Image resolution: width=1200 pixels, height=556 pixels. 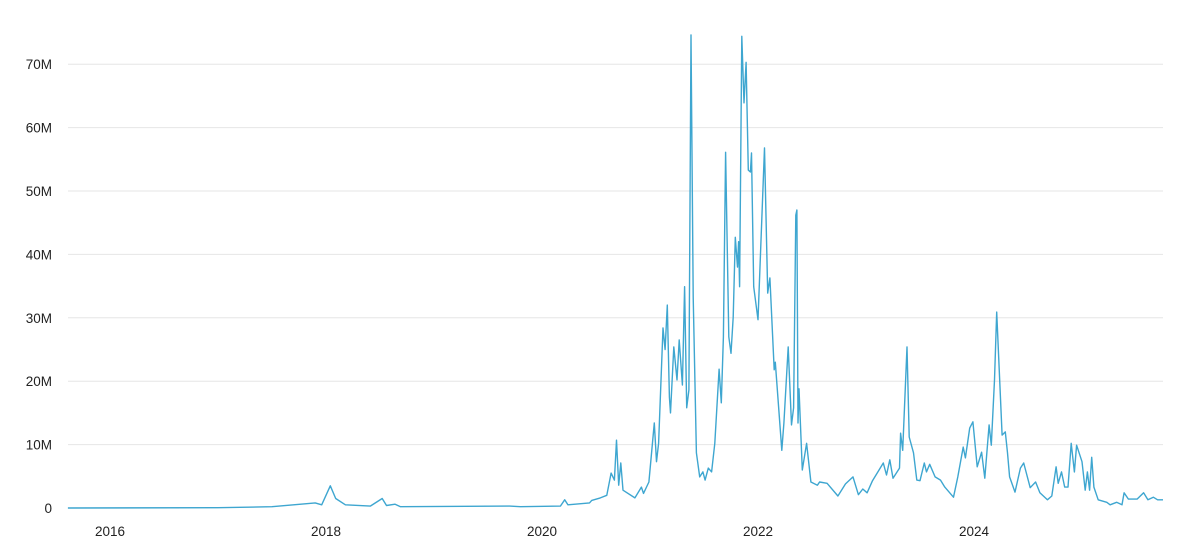 I want to click on x-tick-label: 2020, so click(x=542, y=531).